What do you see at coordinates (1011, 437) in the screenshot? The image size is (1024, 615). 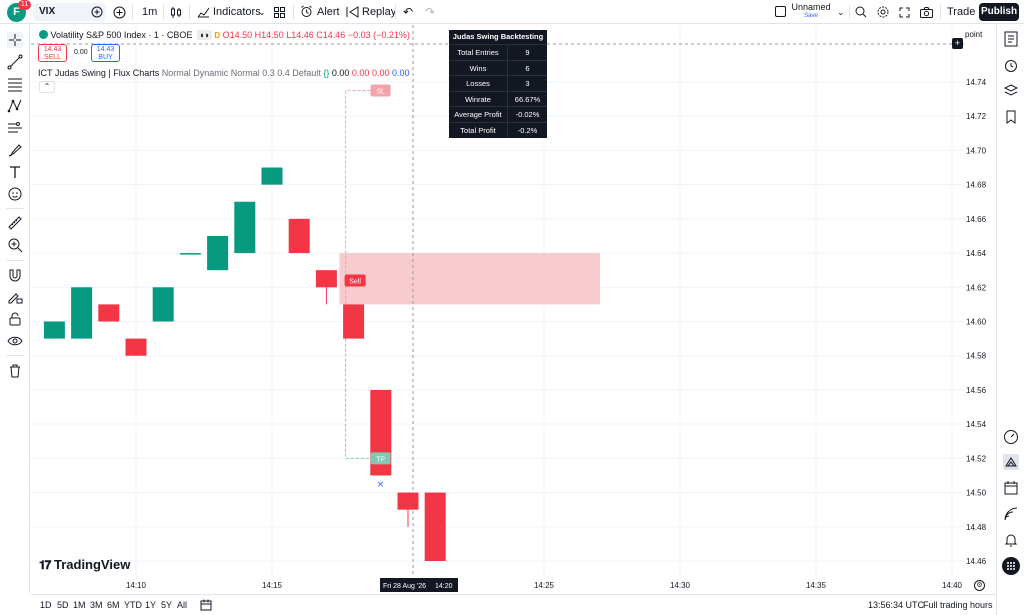 I see `gauge-icon` at bounding box center [1011, 437].